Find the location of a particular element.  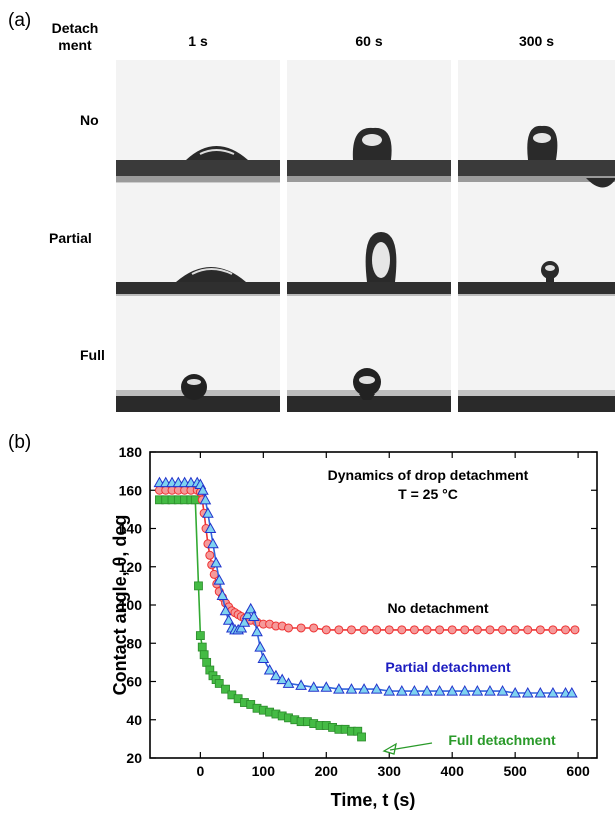

row-label-no: No is located at coordinates (89, 120).